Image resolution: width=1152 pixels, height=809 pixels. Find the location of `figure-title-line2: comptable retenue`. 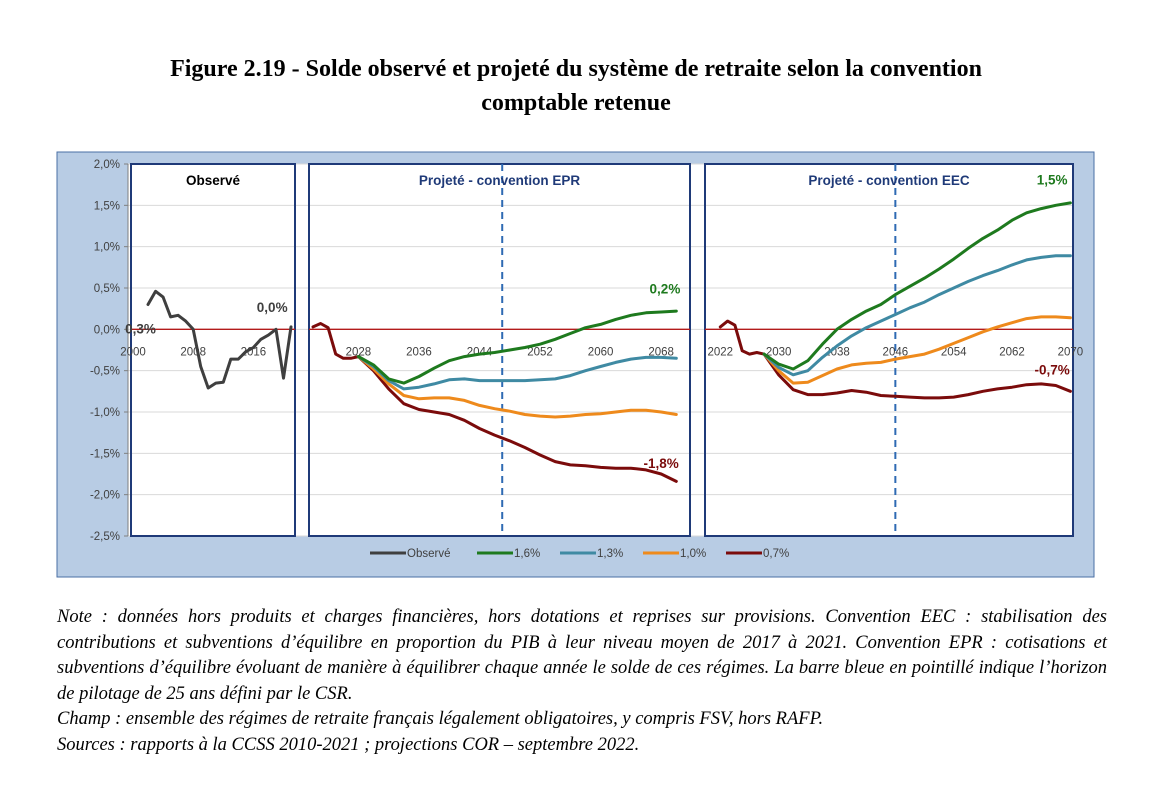

figure-title-line2: comptable retenue is located at coordinates (576, 103).